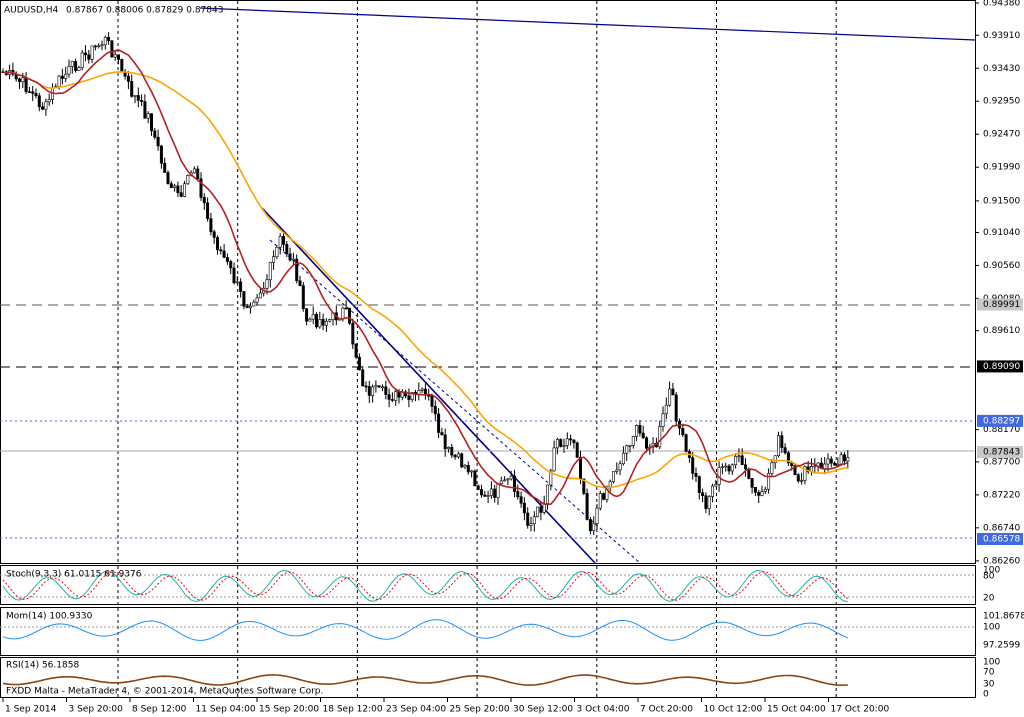  Describe the element at coordinates (1001, 4) in the screenshot. I see `price-label: 0.94380` at that location.